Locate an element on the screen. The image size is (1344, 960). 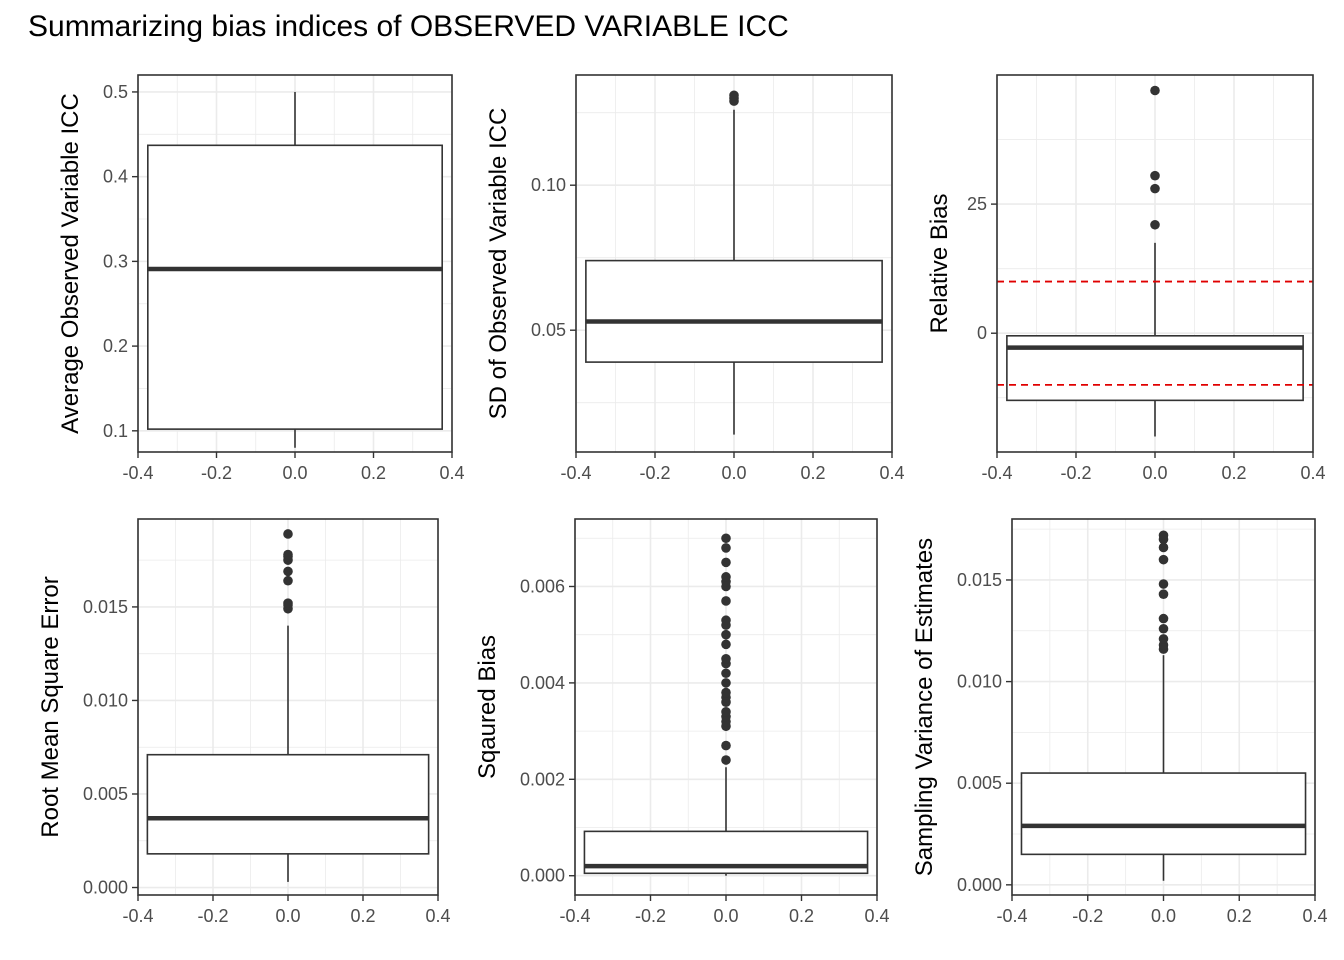
y-axis-title: Sqaured Bias is located at coordinates (487, 707).